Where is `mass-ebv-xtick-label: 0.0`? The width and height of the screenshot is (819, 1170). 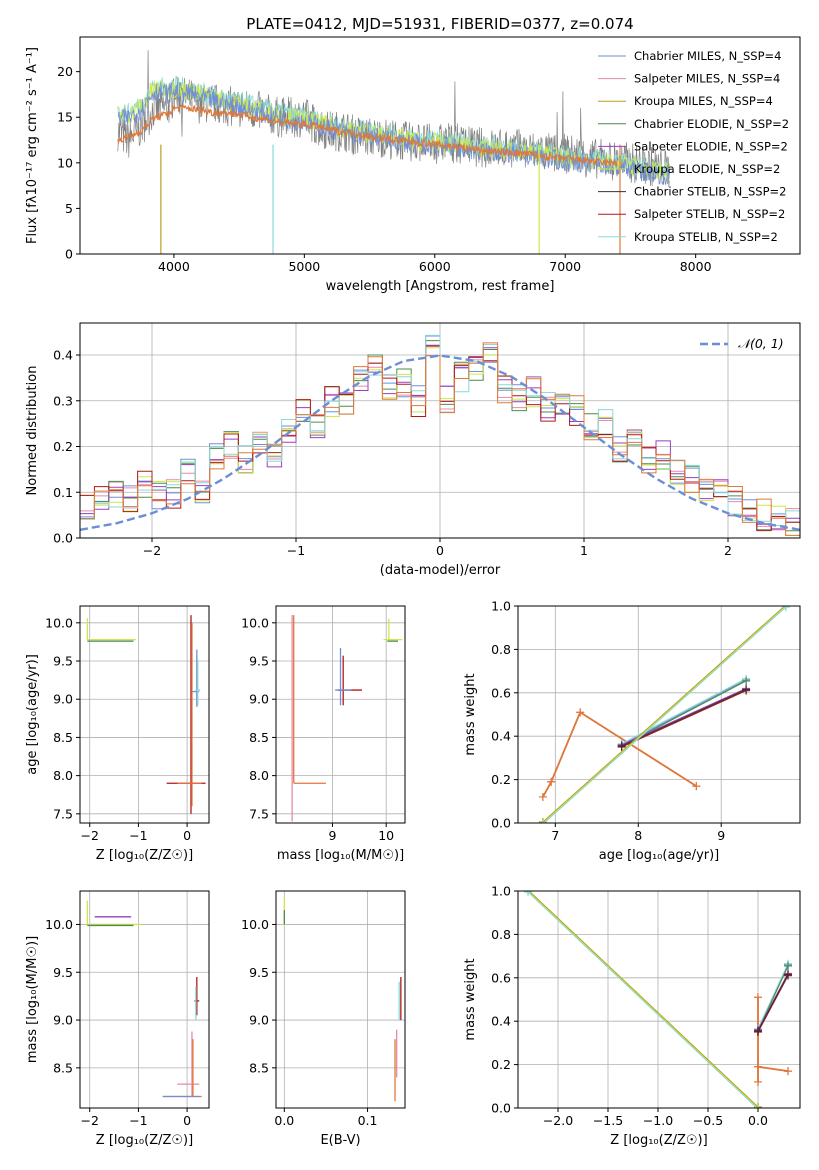 mass-ebv-xtick-label: 0.0 is located at coordinates (284, 1120).